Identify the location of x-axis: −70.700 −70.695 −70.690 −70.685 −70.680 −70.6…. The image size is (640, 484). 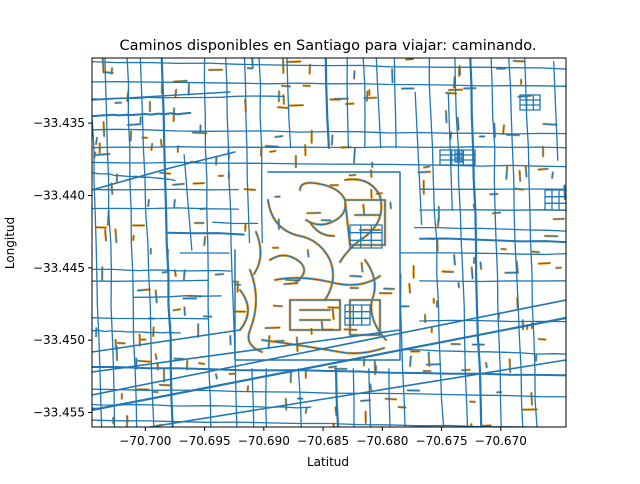
(323, 437).